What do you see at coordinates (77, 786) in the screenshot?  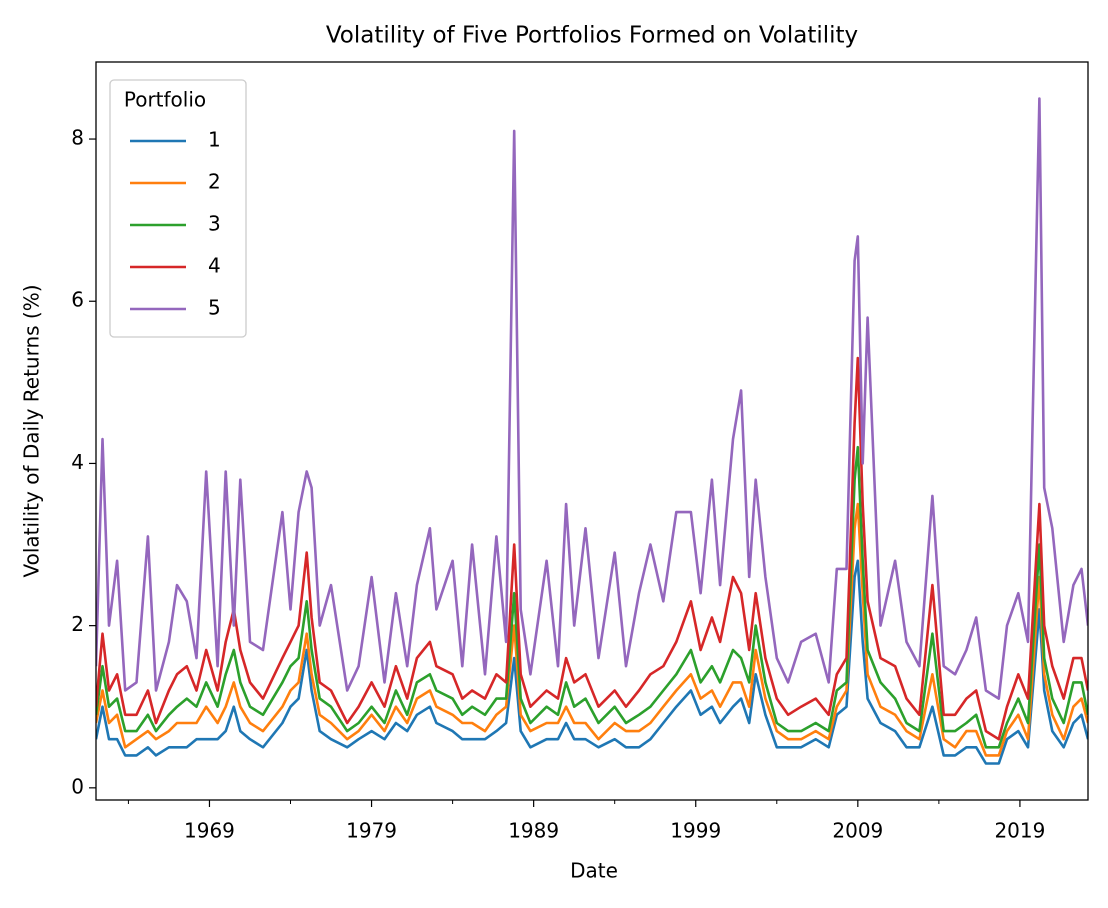 I see `y-tick-label: 0` at bounding box center [77, 786].